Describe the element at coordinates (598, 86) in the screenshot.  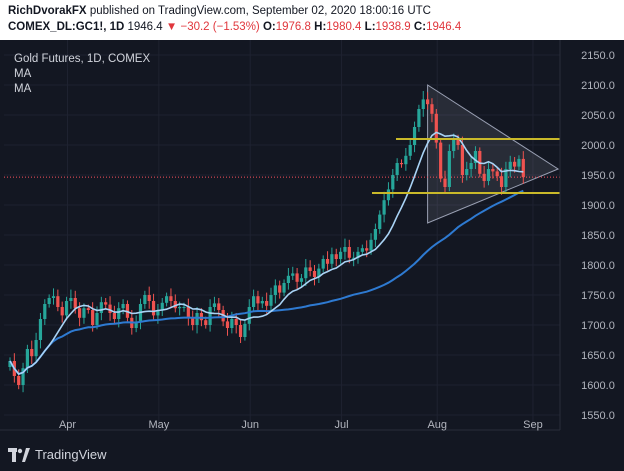
I see `price-tick-label: 2100.0` at that location.